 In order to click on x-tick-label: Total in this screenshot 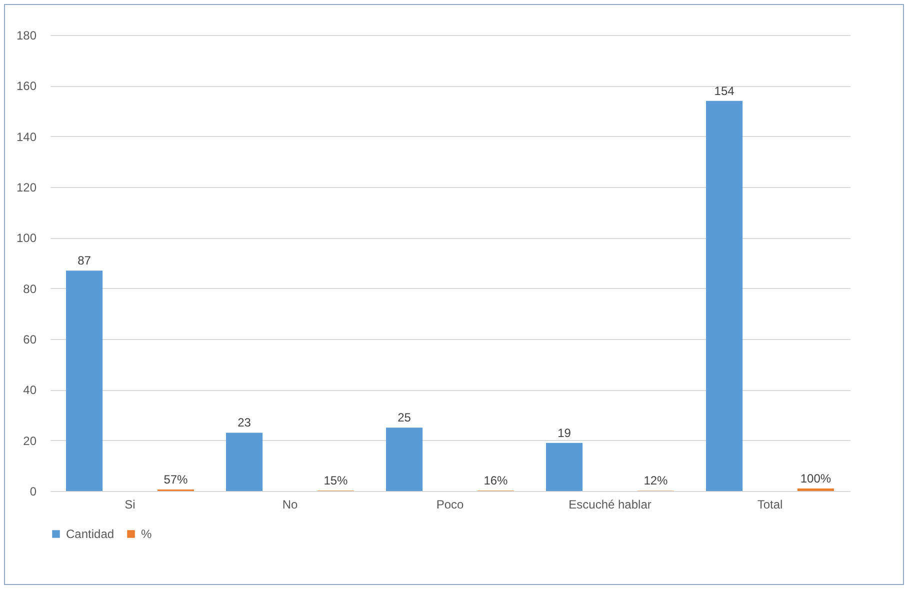, I will do `click(770, 505)`.